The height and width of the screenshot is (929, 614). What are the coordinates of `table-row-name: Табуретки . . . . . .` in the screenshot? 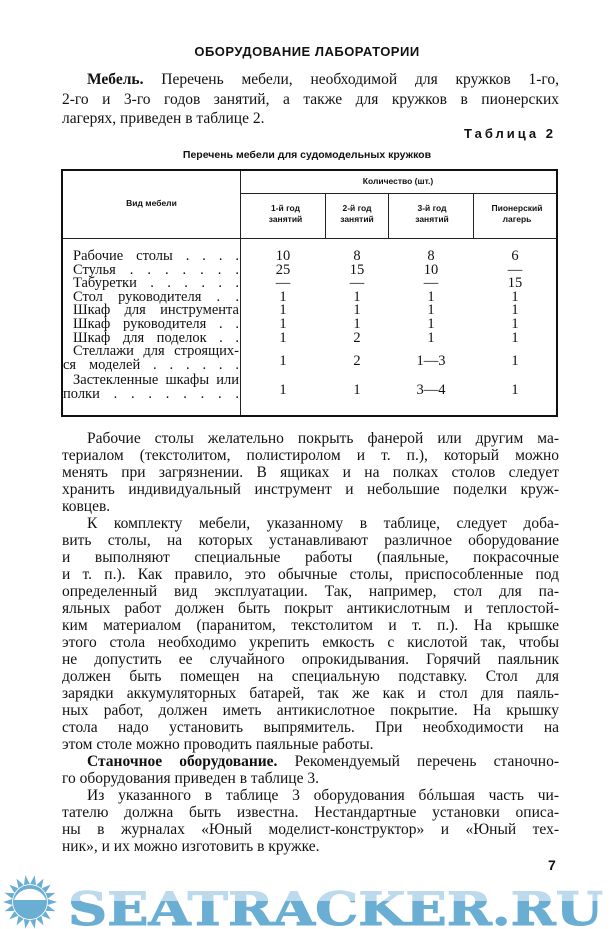 It's located at (156, 283).